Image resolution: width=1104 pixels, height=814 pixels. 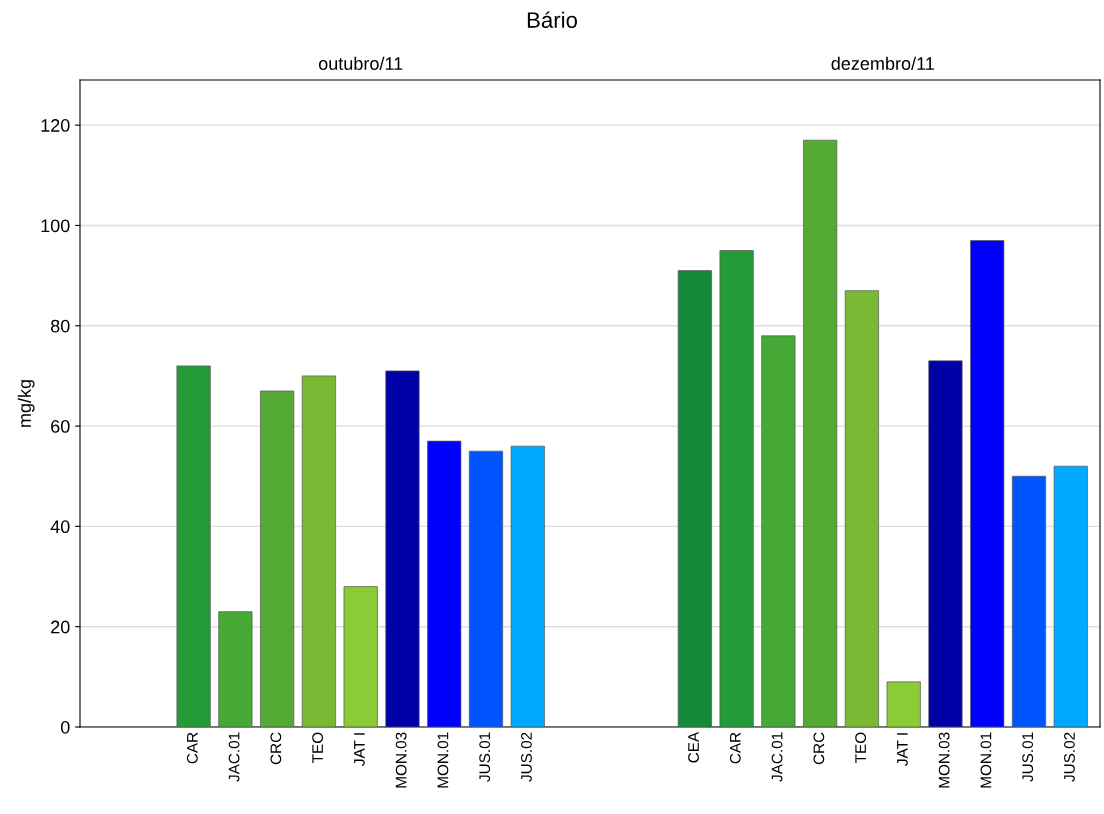 I want to click on y-tick-label: 120, so click(x=55, y=125).